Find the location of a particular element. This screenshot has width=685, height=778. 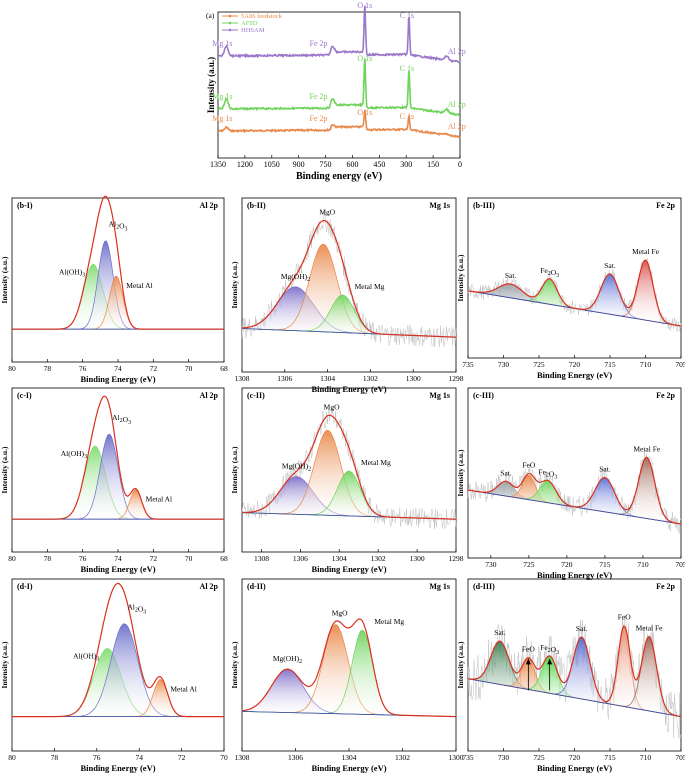

x-tick-label: 600 is located at coordinates (352, 164).